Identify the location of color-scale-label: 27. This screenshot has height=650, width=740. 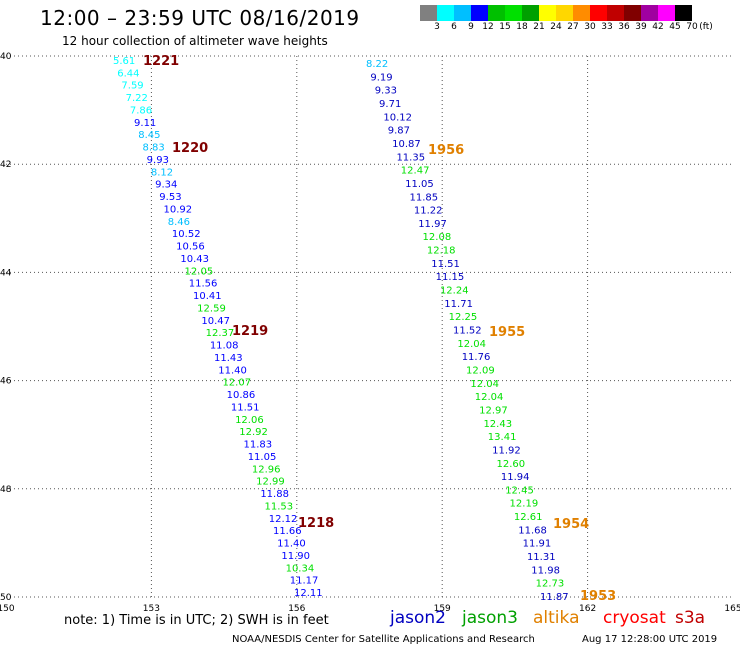
(573, 27).